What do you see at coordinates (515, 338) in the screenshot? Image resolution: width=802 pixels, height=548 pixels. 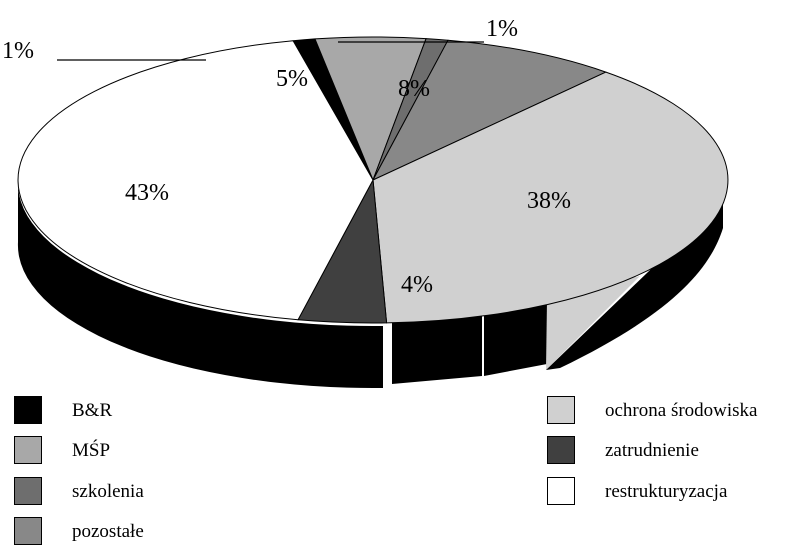 I see `side-wall-ochrona-left` at bounding box center [515, 338].